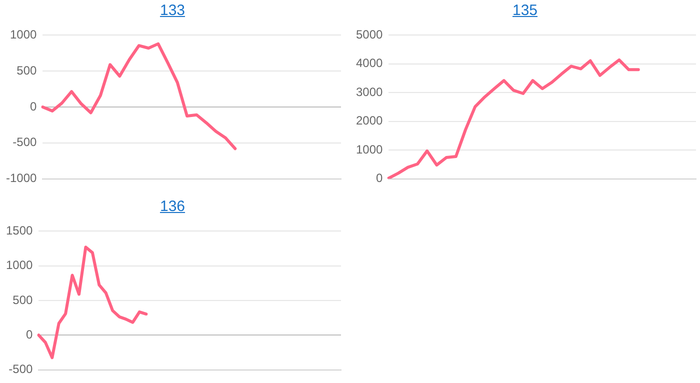 This screenshot has height=383, width=700. Describe the element at coordinates (172, 207) in the screenshot. I see `chart-title: 136` at that location.